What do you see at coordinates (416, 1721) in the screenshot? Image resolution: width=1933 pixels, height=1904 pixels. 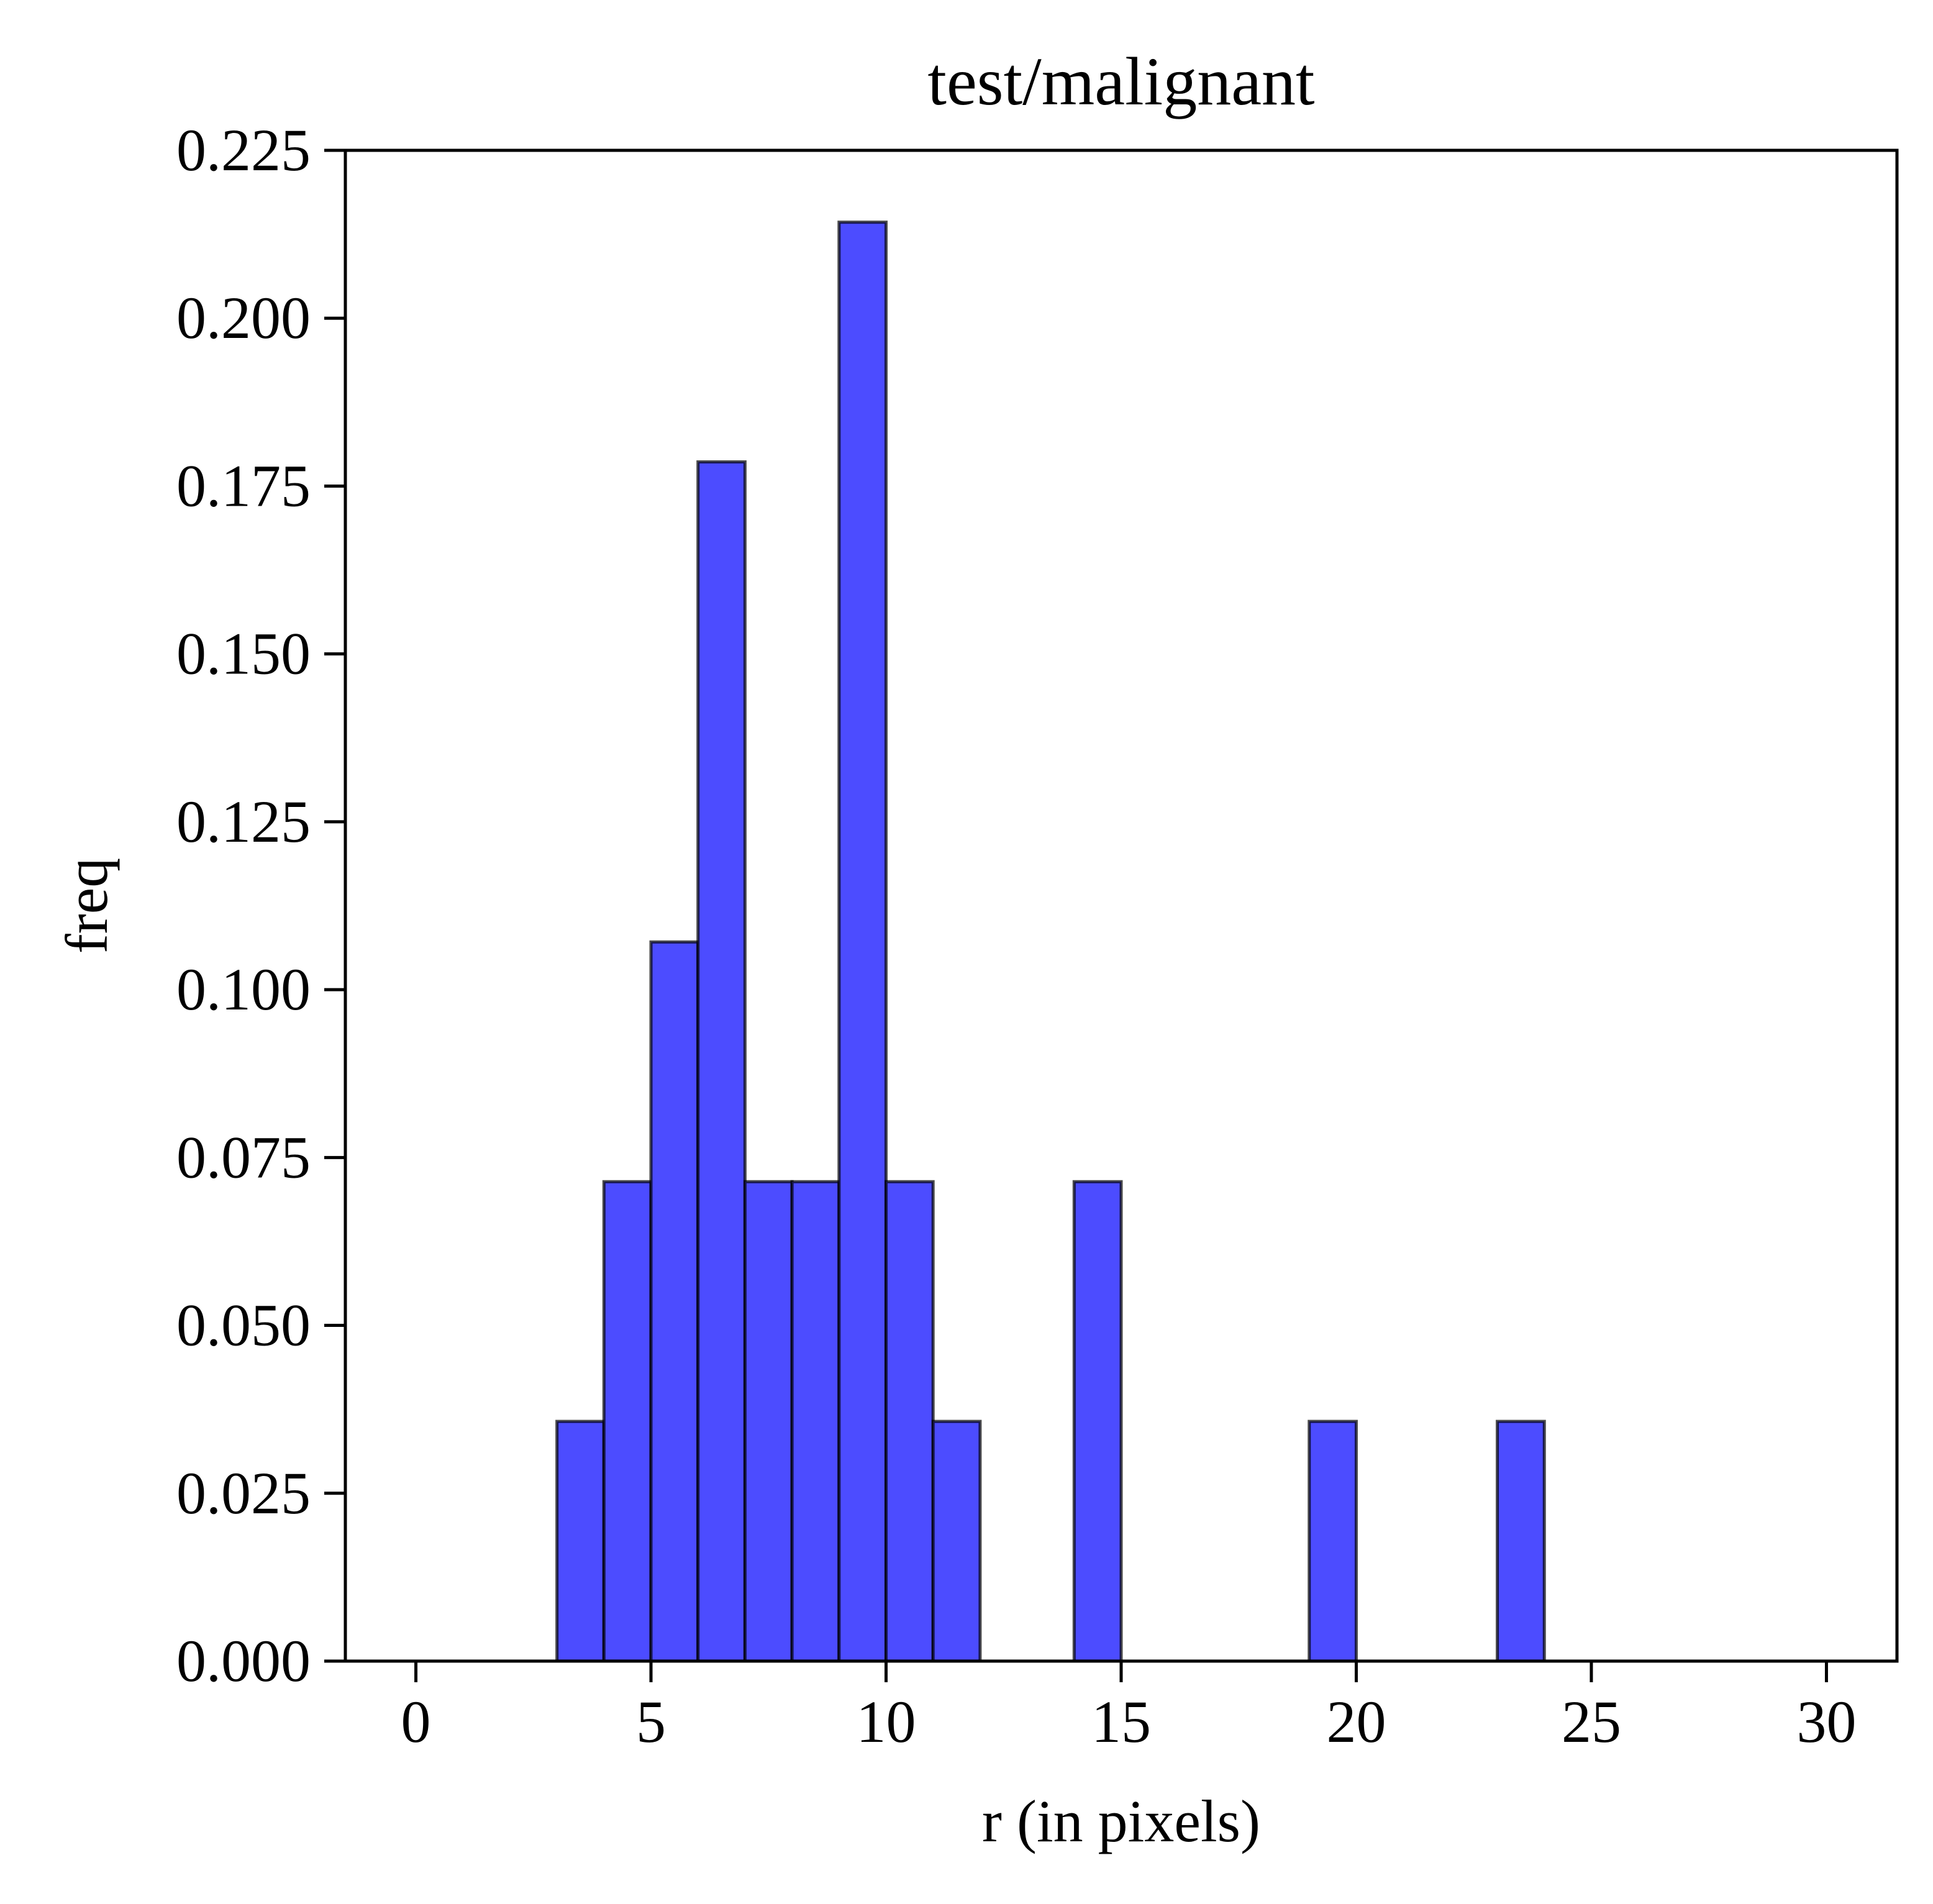 I see `x-tick-label: 0` at bounding box center [416, 1721].